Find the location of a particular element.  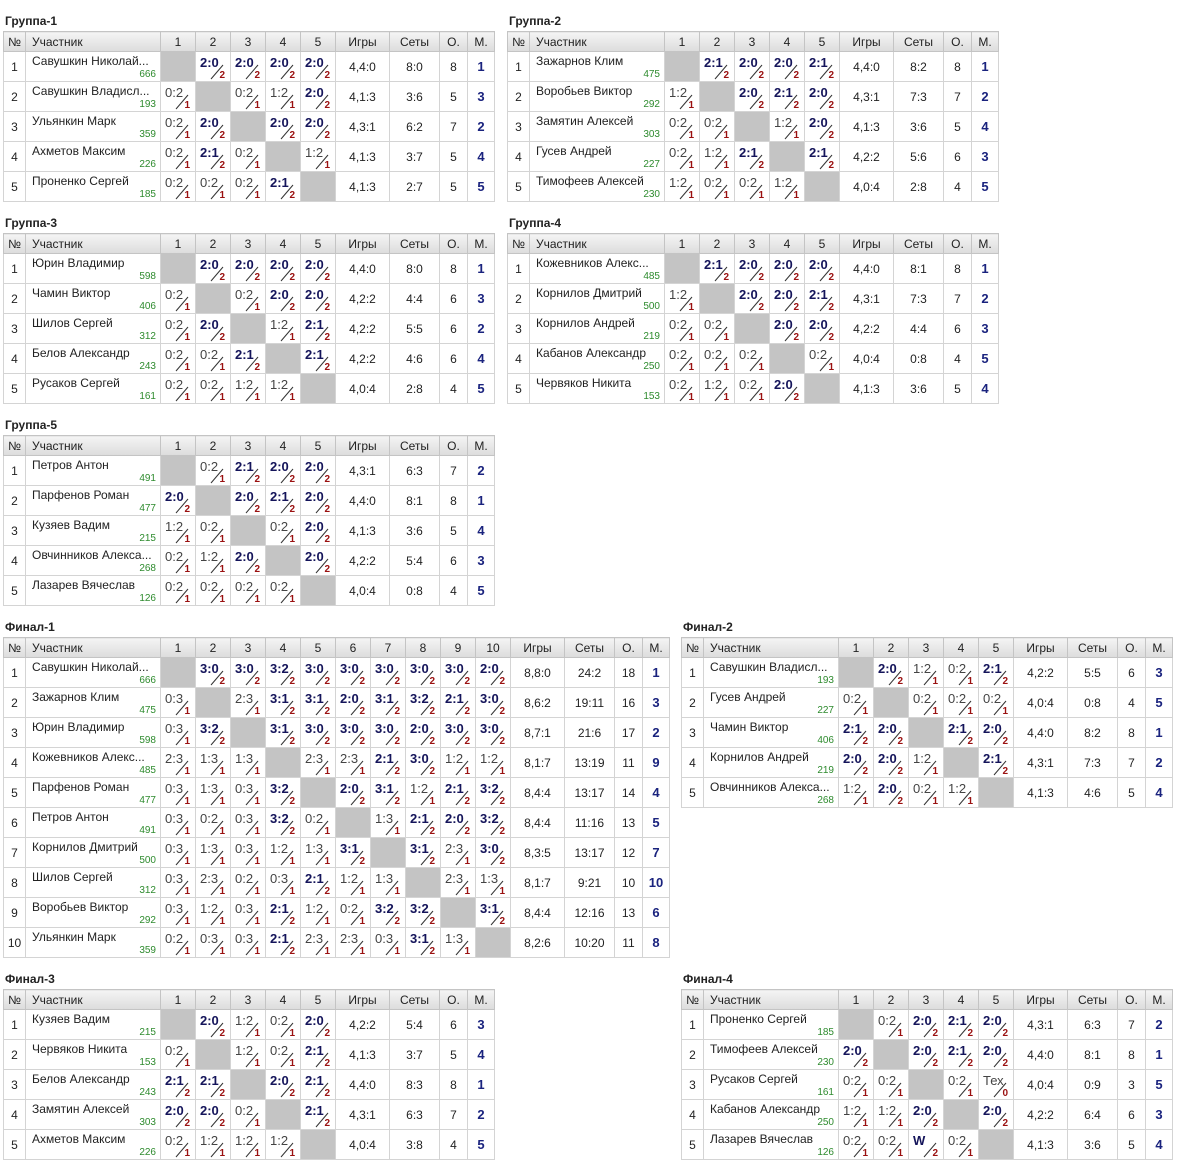

column-header: 4 is located at coordinates (961, 647).